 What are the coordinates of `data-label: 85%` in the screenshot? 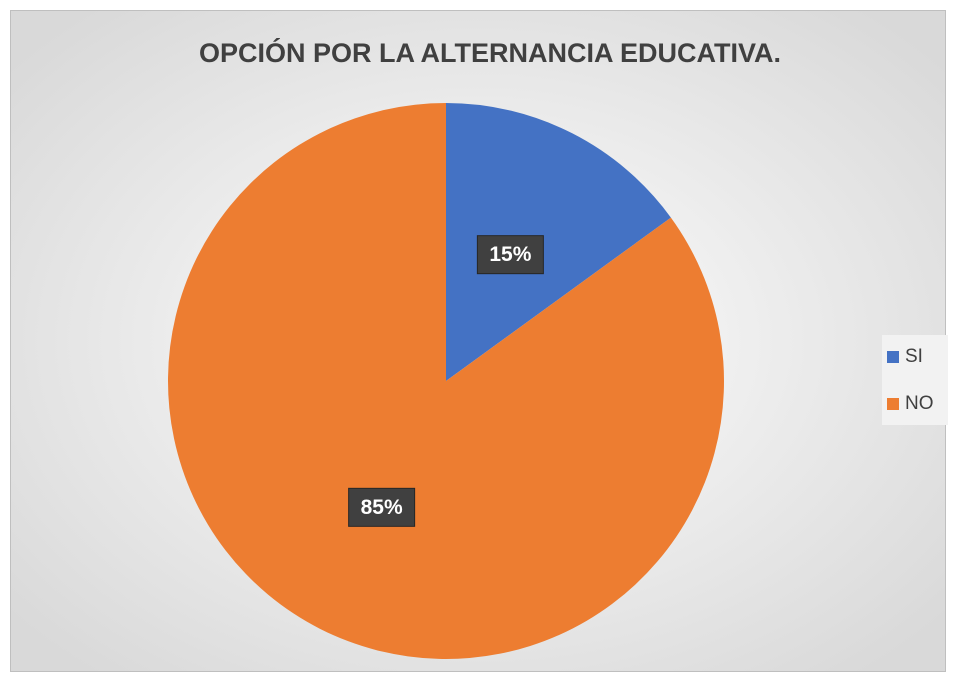 It's located at (382, 507).